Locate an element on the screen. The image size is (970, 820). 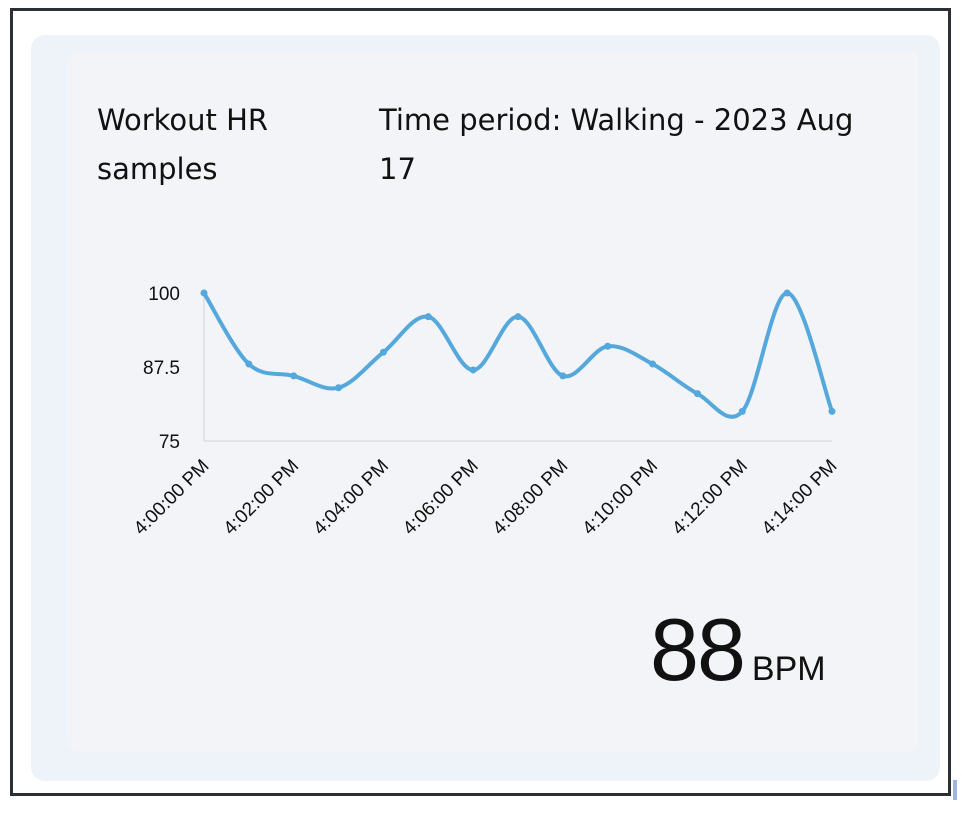
bpm-unit: BPM is located at coordinates (788, 669).